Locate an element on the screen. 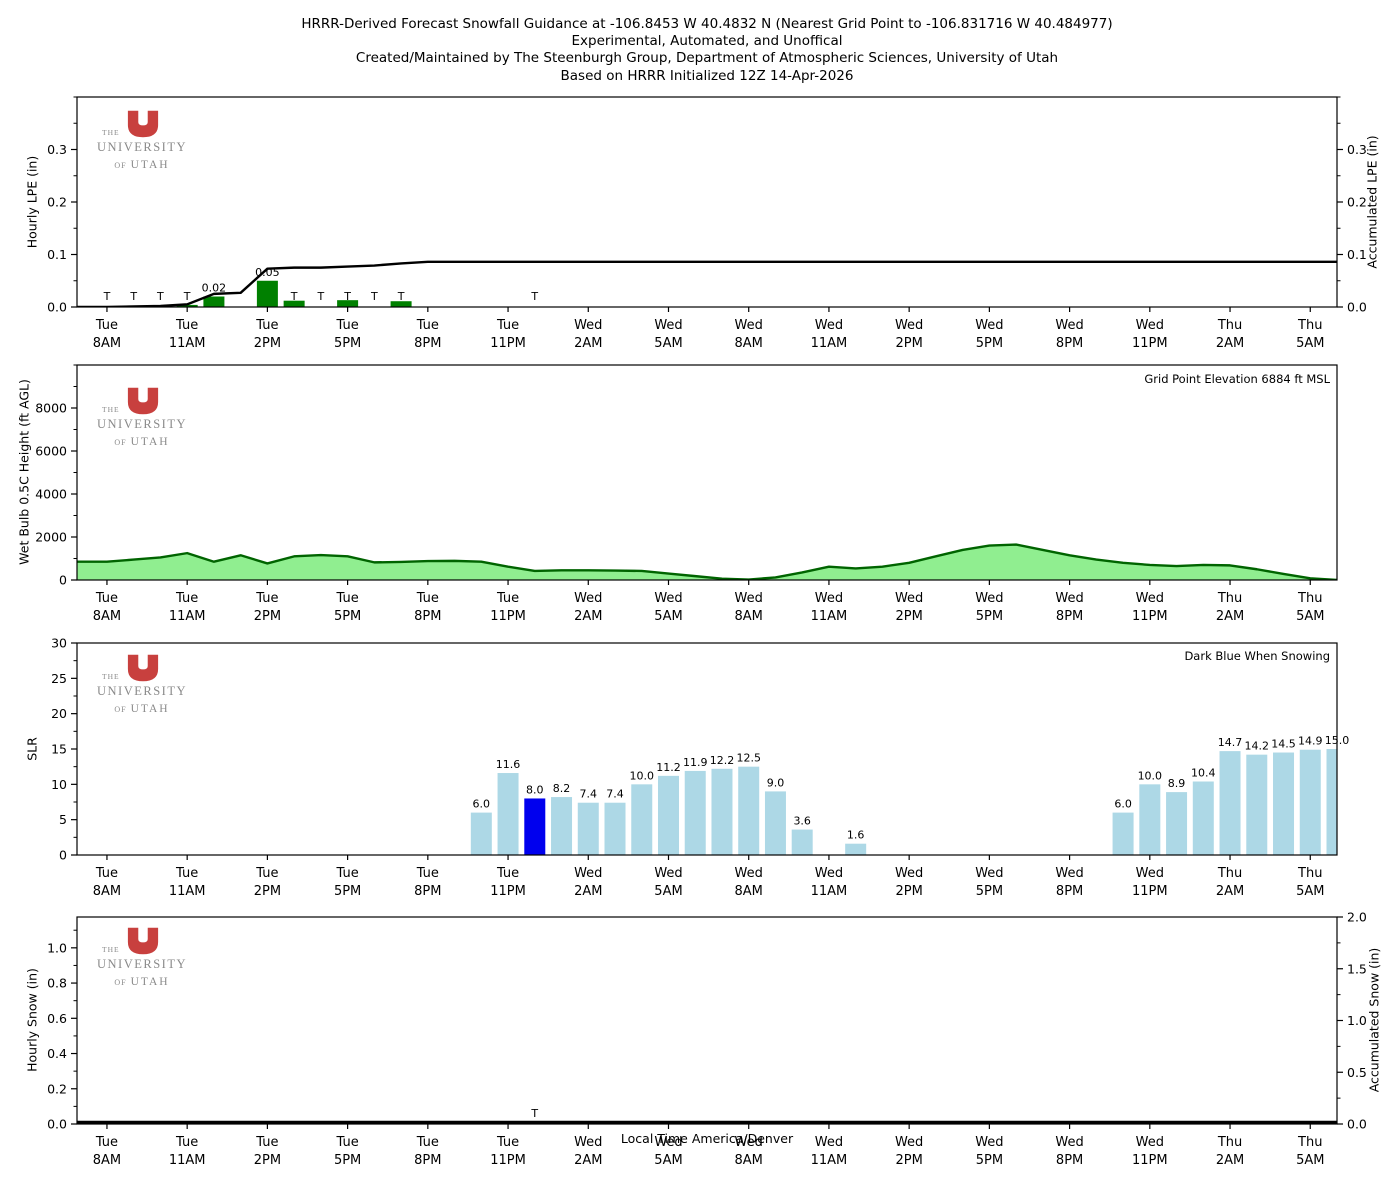 The height and width of the screenshot is (1200, 1400). svg-text: 0.1 is located at coordinates (57, 254).